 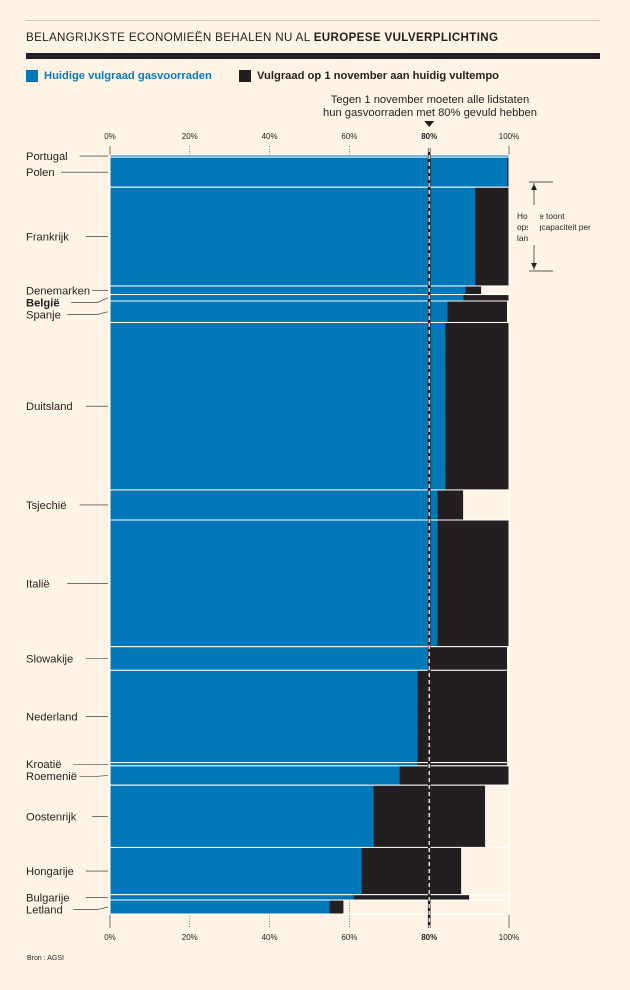 I want to click on legend-swatch-current, so click(x=32, y=76).